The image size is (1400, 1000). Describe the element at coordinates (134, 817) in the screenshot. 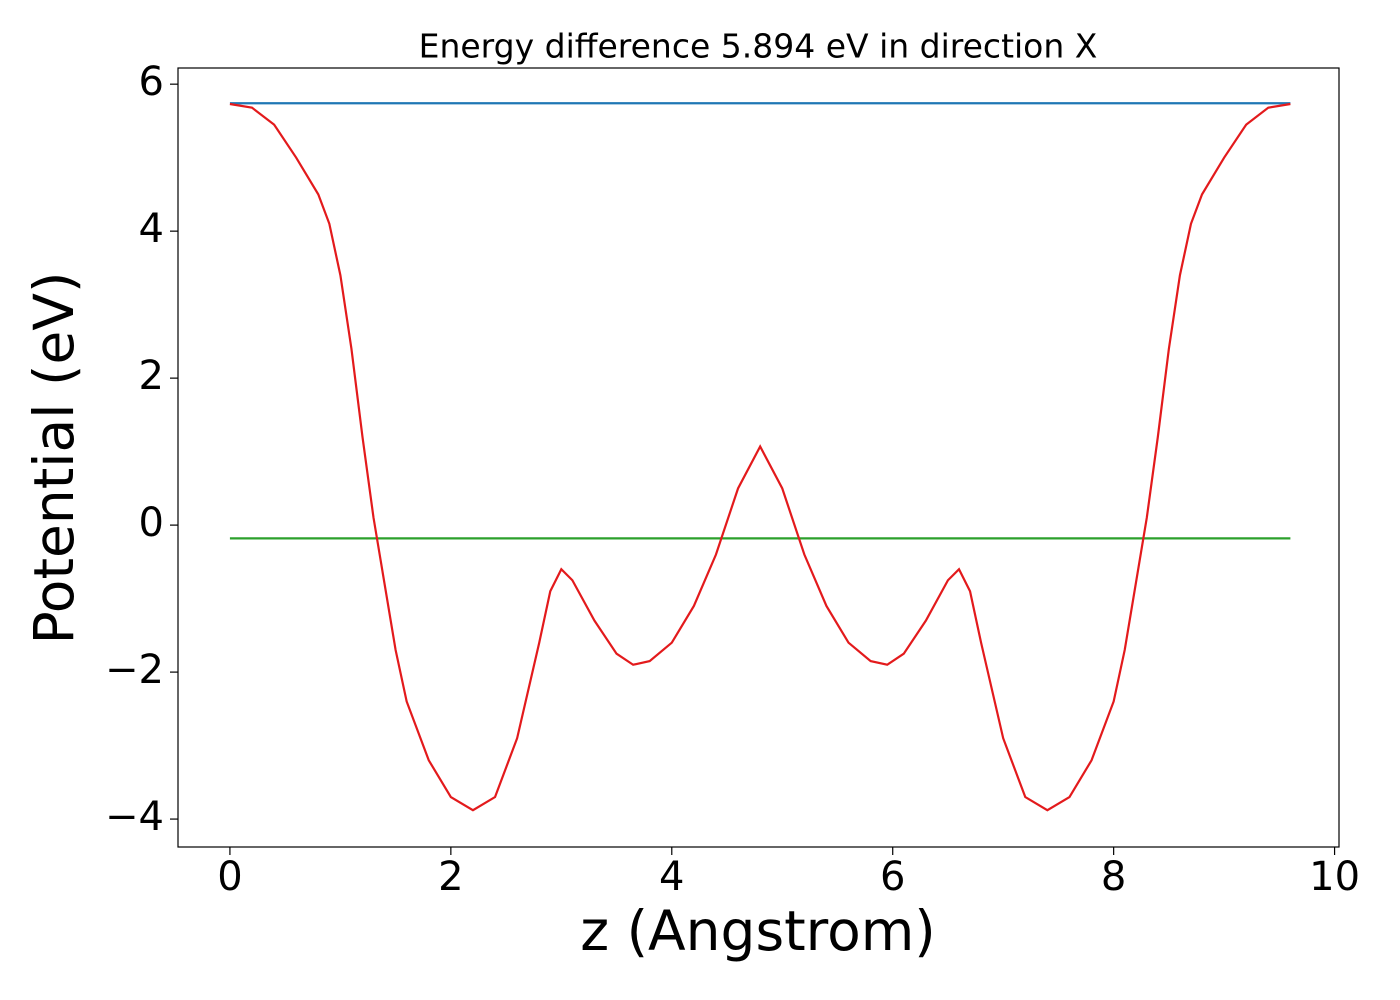

I see `y-tick-label: −4` at that location.